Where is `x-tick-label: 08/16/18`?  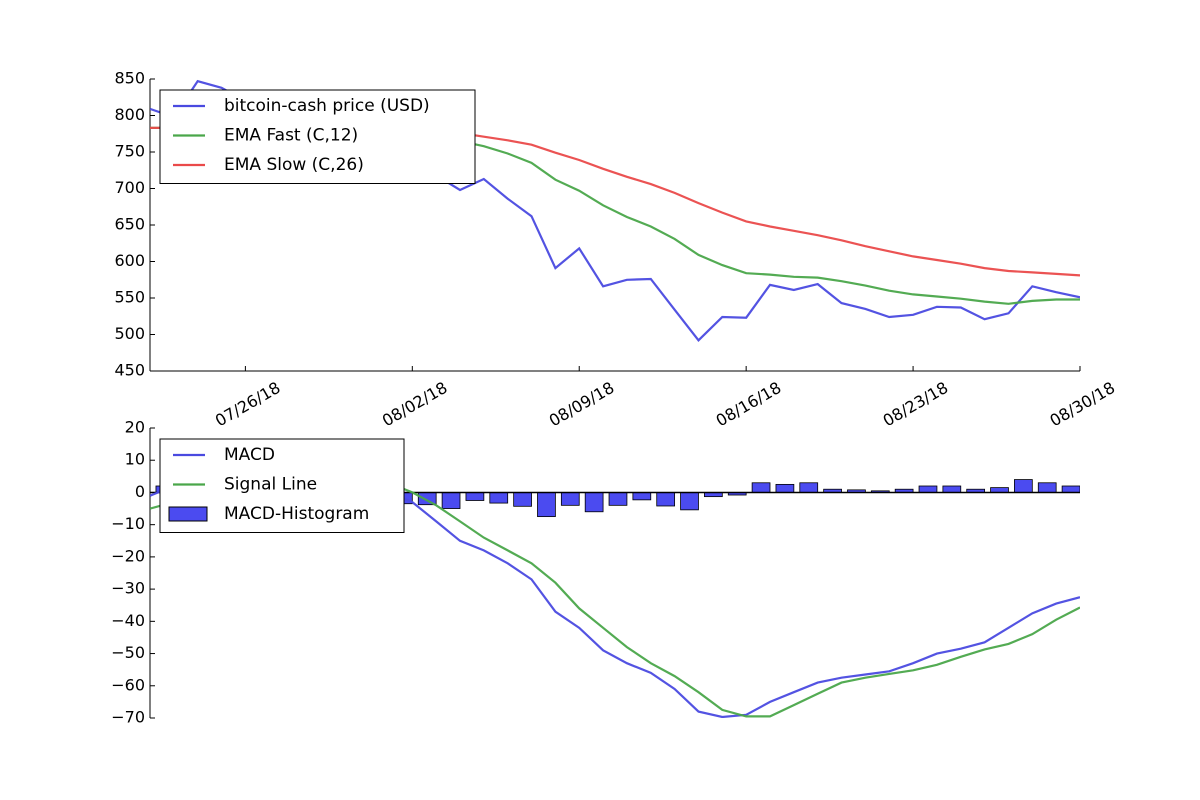 x-tick-label: 08/16/18 is located at coordinates (749, 404).